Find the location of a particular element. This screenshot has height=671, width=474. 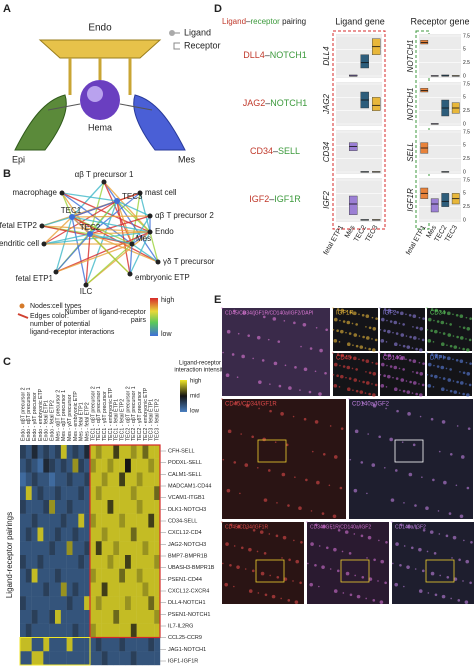

legend-text: low is located at coordinates (195, 412).